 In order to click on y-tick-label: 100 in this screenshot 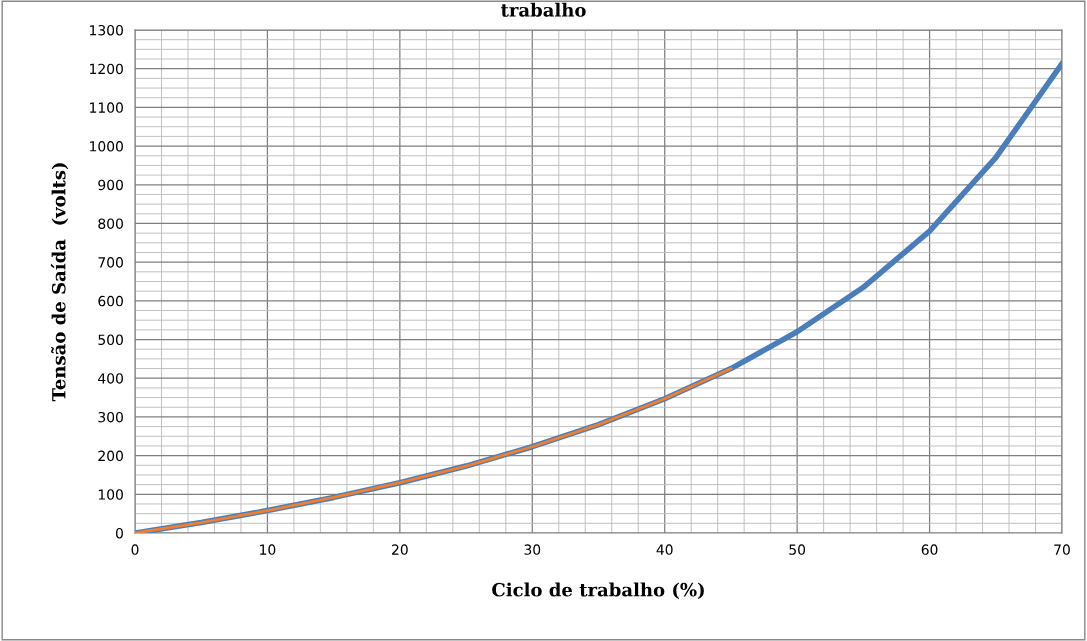, I will do `click(110, 494)`.